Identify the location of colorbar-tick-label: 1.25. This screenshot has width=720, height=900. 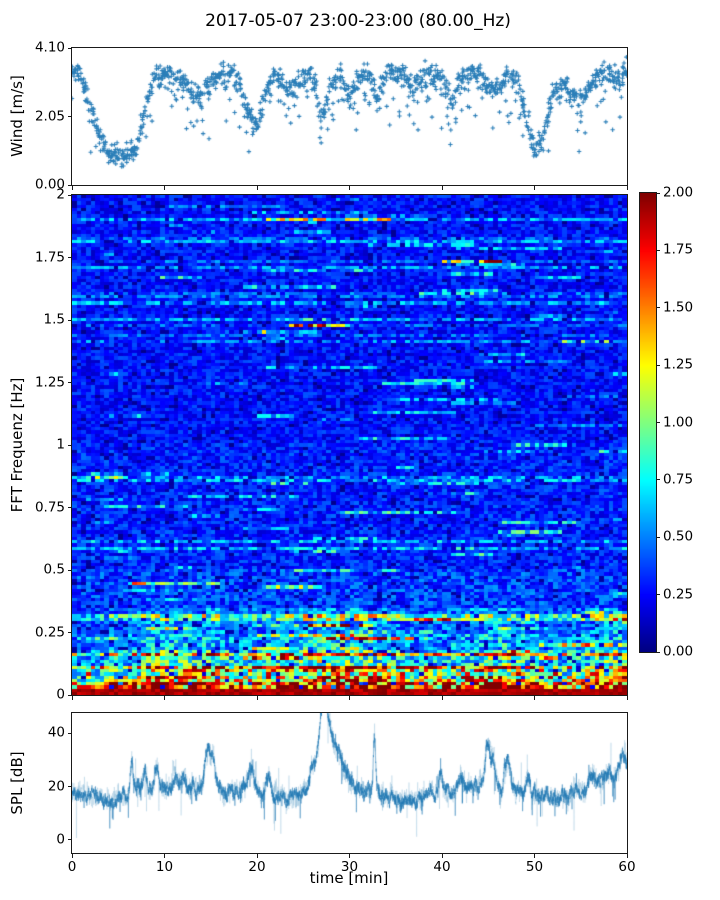
(678, 364).